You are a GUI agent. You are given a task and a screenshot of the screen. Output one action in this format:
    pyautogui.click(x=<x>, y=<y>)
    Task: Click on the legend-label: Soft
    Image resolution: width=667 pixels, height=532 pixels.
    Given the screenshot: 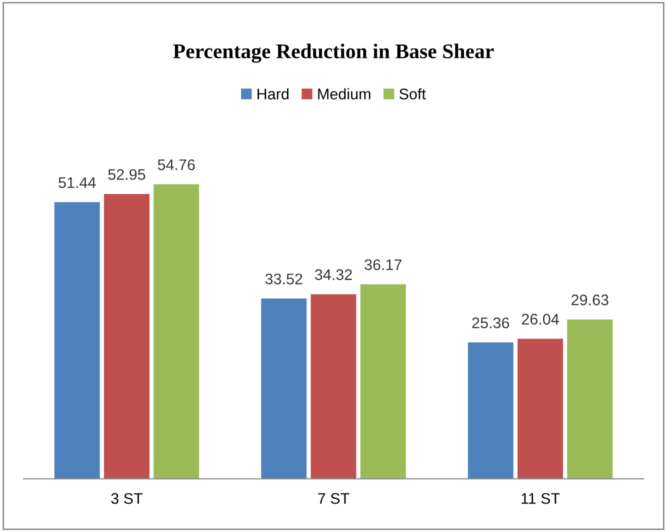 What is the action you would take?
    pyautogui.click(x=412, y=94)
    